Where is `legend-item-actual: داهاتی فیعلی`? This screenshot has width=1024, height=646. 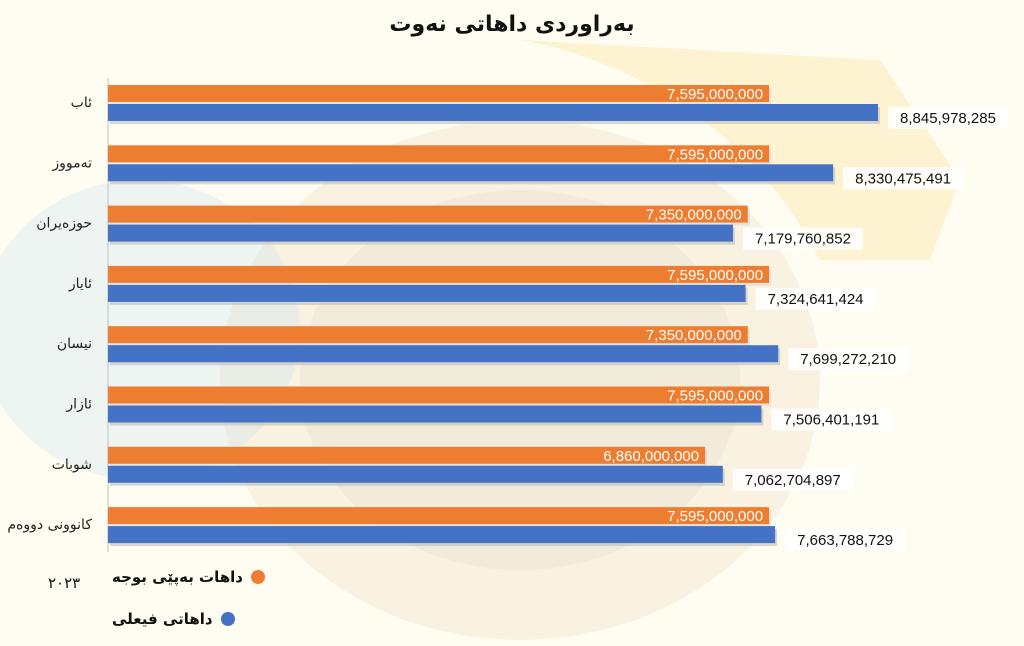
legend-item-actual: داهاتی فیعلی is located at coordinates (173, 619).